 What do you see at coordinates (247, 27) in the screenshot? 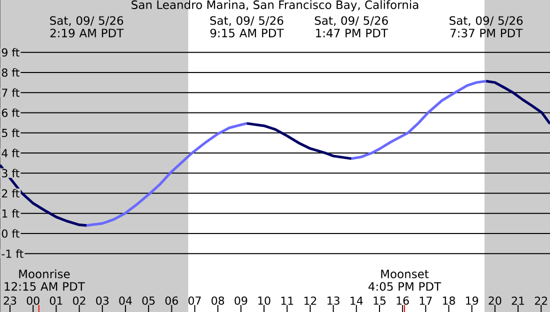
I see `annotation: Sat, 09/ 5/26 9:15 AM PDT` at bounding box center [247, 27].